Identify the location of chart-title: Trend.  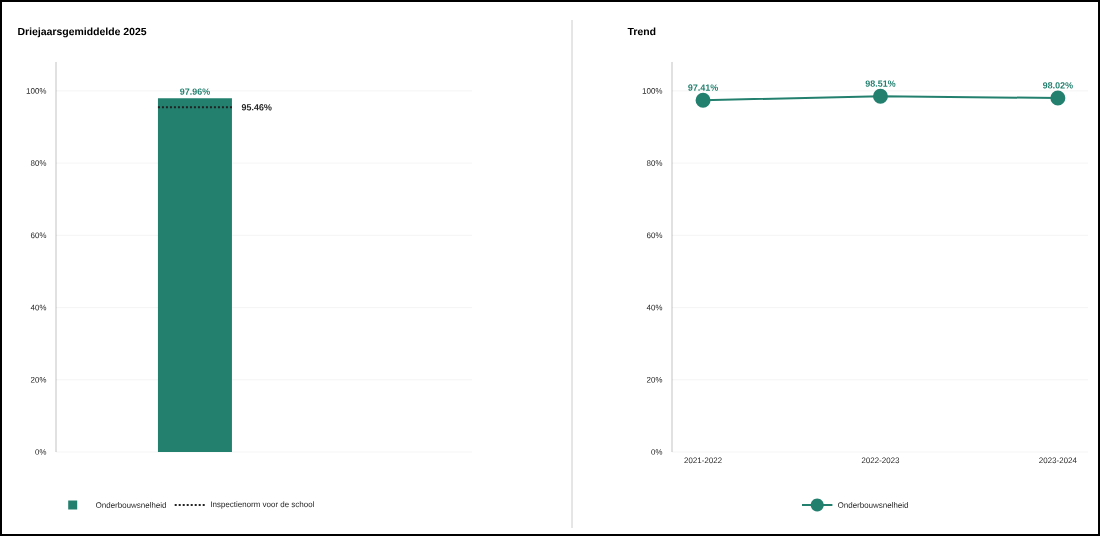
(641, 31).